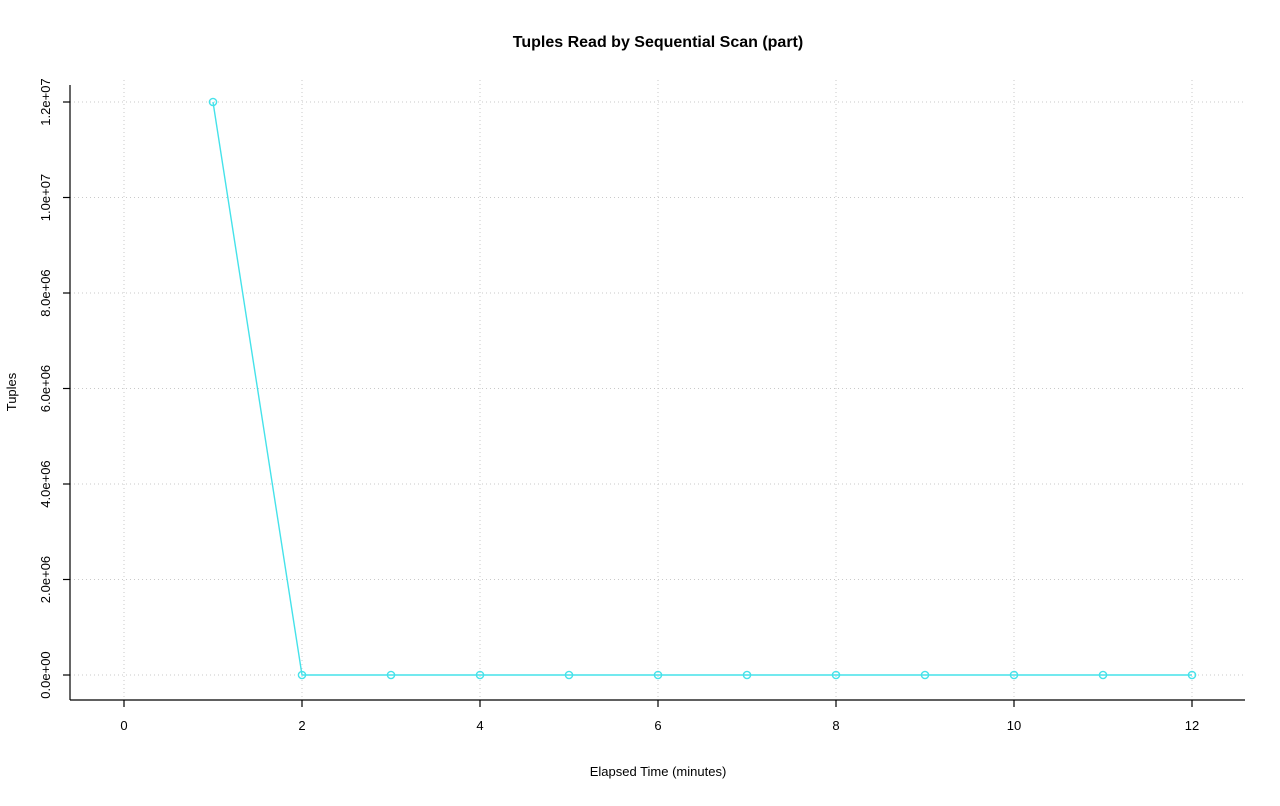  Describe the element at coordinates (45, 388) in the screenshot. I see `y-tick-label: 6.0e+06` at that location.